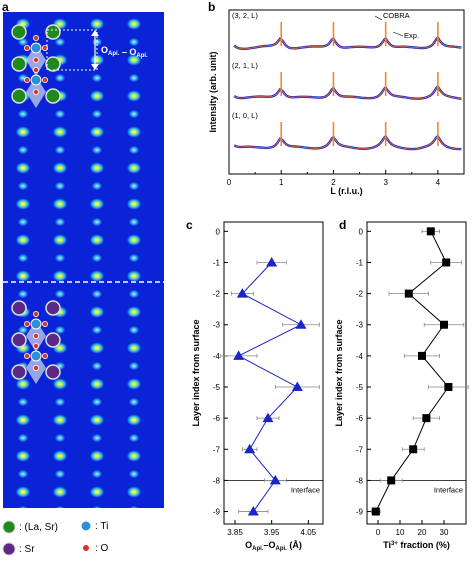  Describe the element at coordinates (273, 373) in the screenshot. I see `chart-c-frame` at that location.